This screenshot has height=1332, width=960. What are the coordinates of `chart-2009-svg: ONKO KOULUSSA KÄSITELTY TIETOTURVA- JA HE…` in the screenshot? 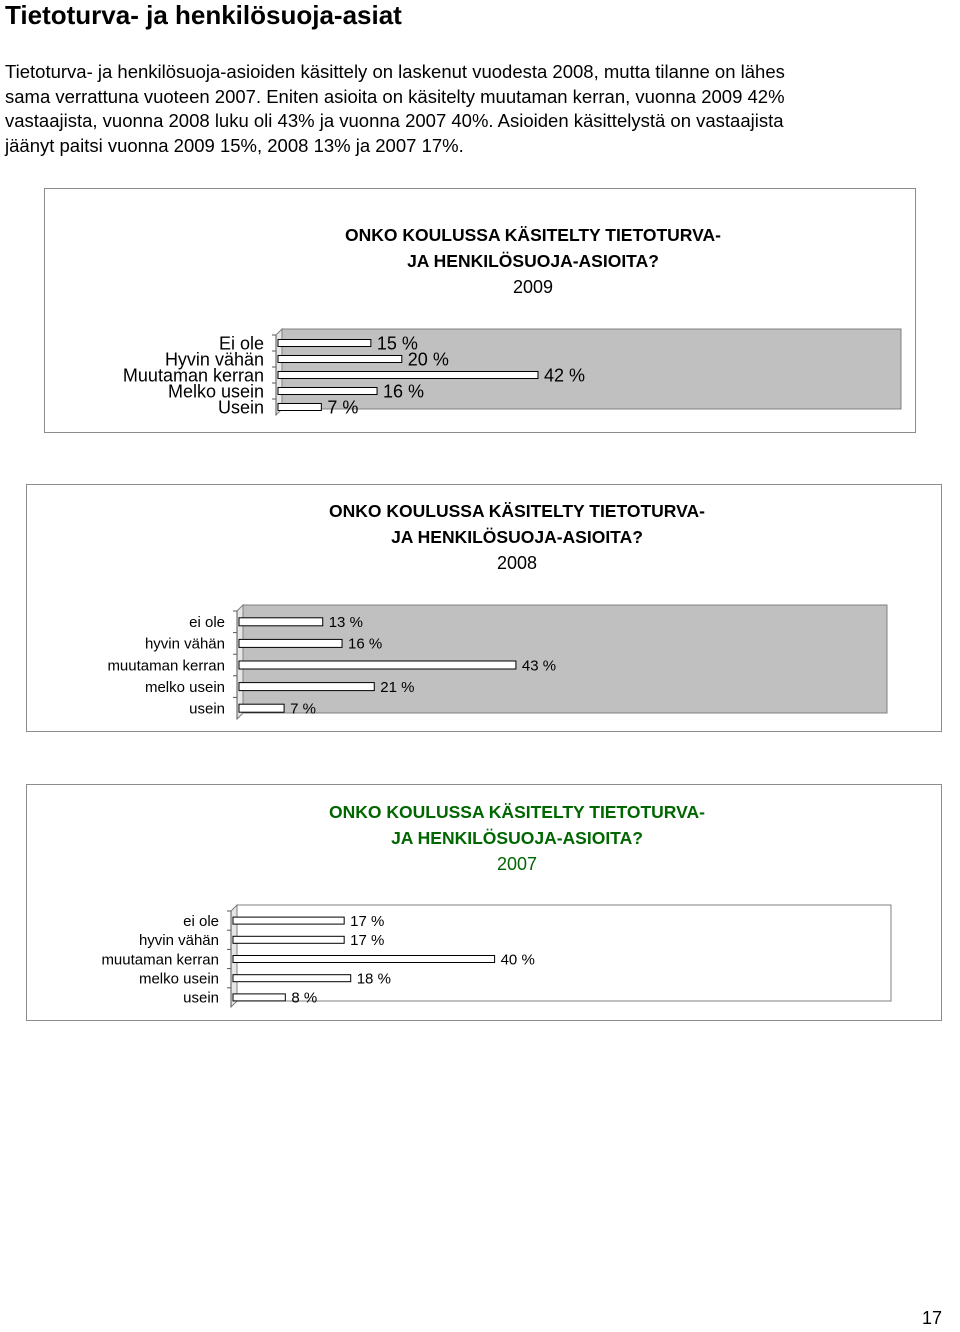 It's located at (512, 321).